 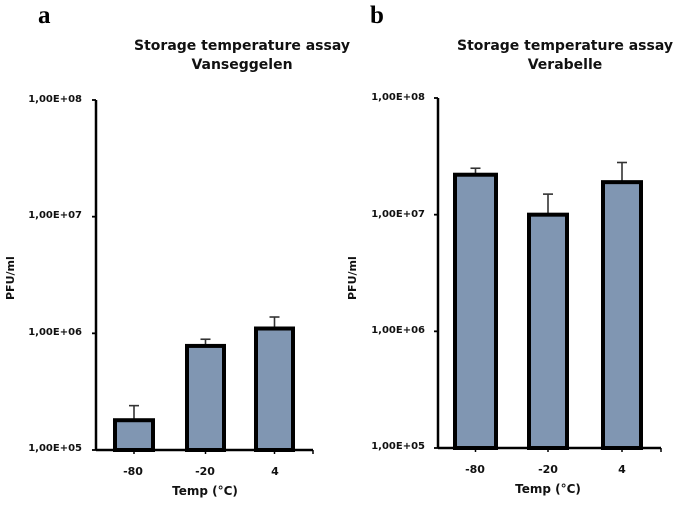 What do you see at coordinates (205, 491) in the screenshot?
I see `panel-a-xlabel: Temp (°C)` at bounding box center [205, 491].